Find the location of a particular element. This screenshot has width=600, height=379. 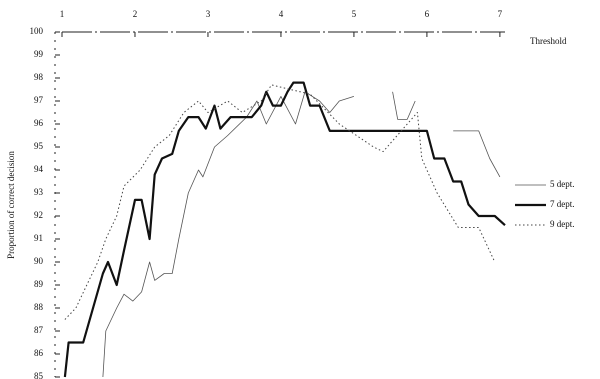

x-tick-label: 7 is located at coordinates (500, 14).